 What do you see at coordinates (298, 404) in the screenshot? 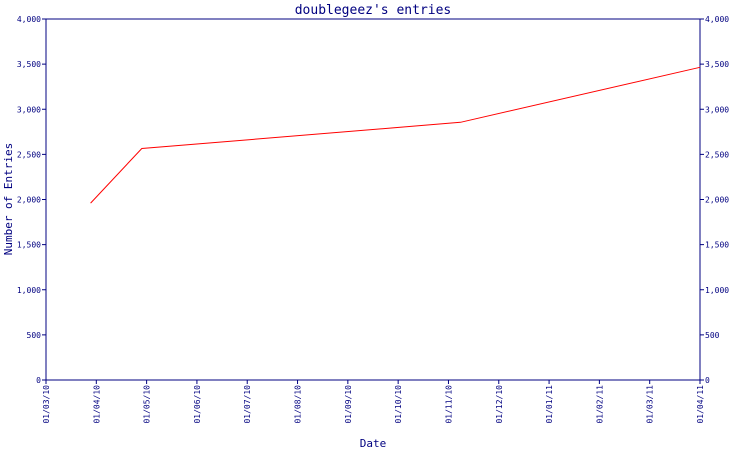
I see `x-tick-label: 01/08/10` at bounding box center [298, 404].